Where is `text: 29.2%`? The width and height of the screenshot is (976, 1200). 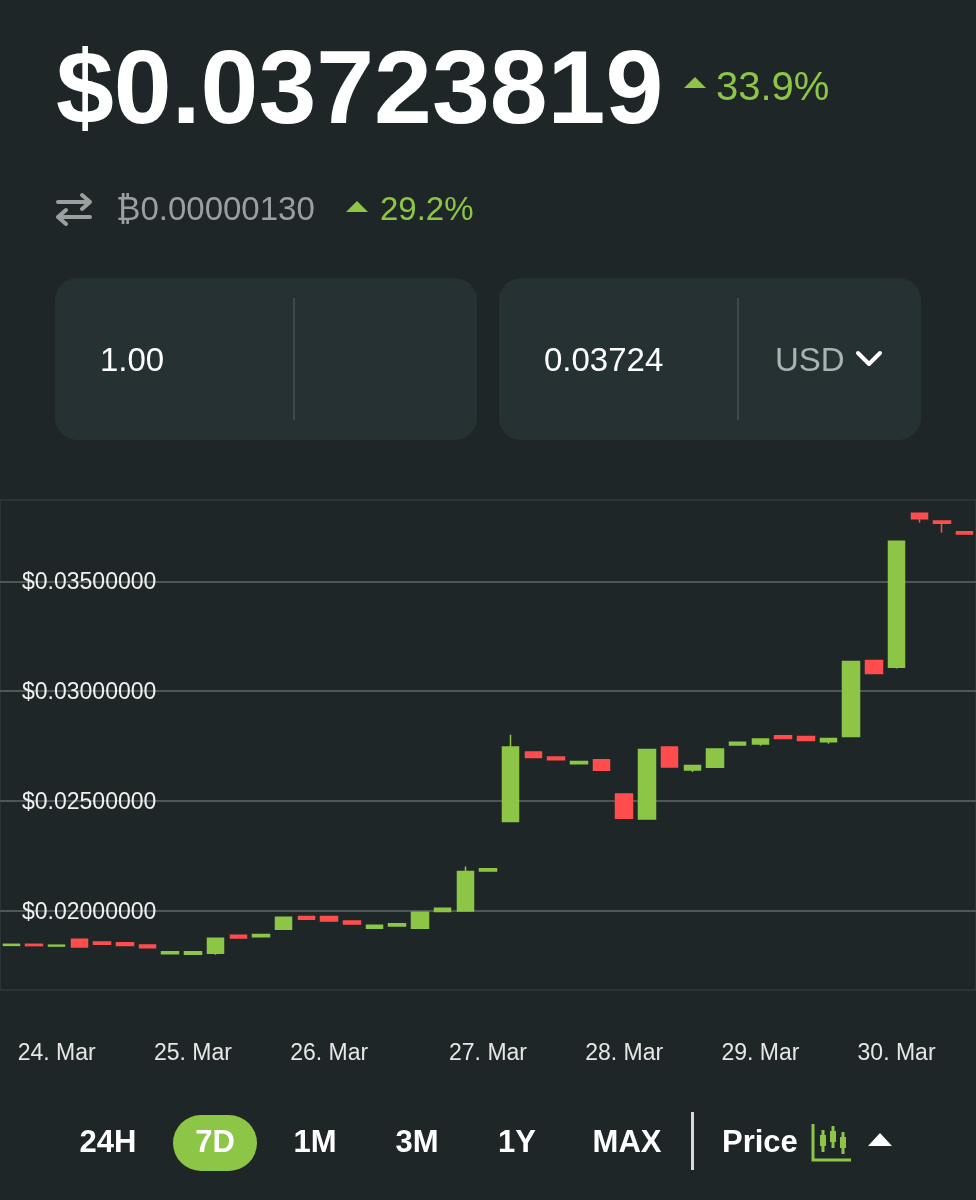
text: 29.2% is located at coordinates (427, 209).